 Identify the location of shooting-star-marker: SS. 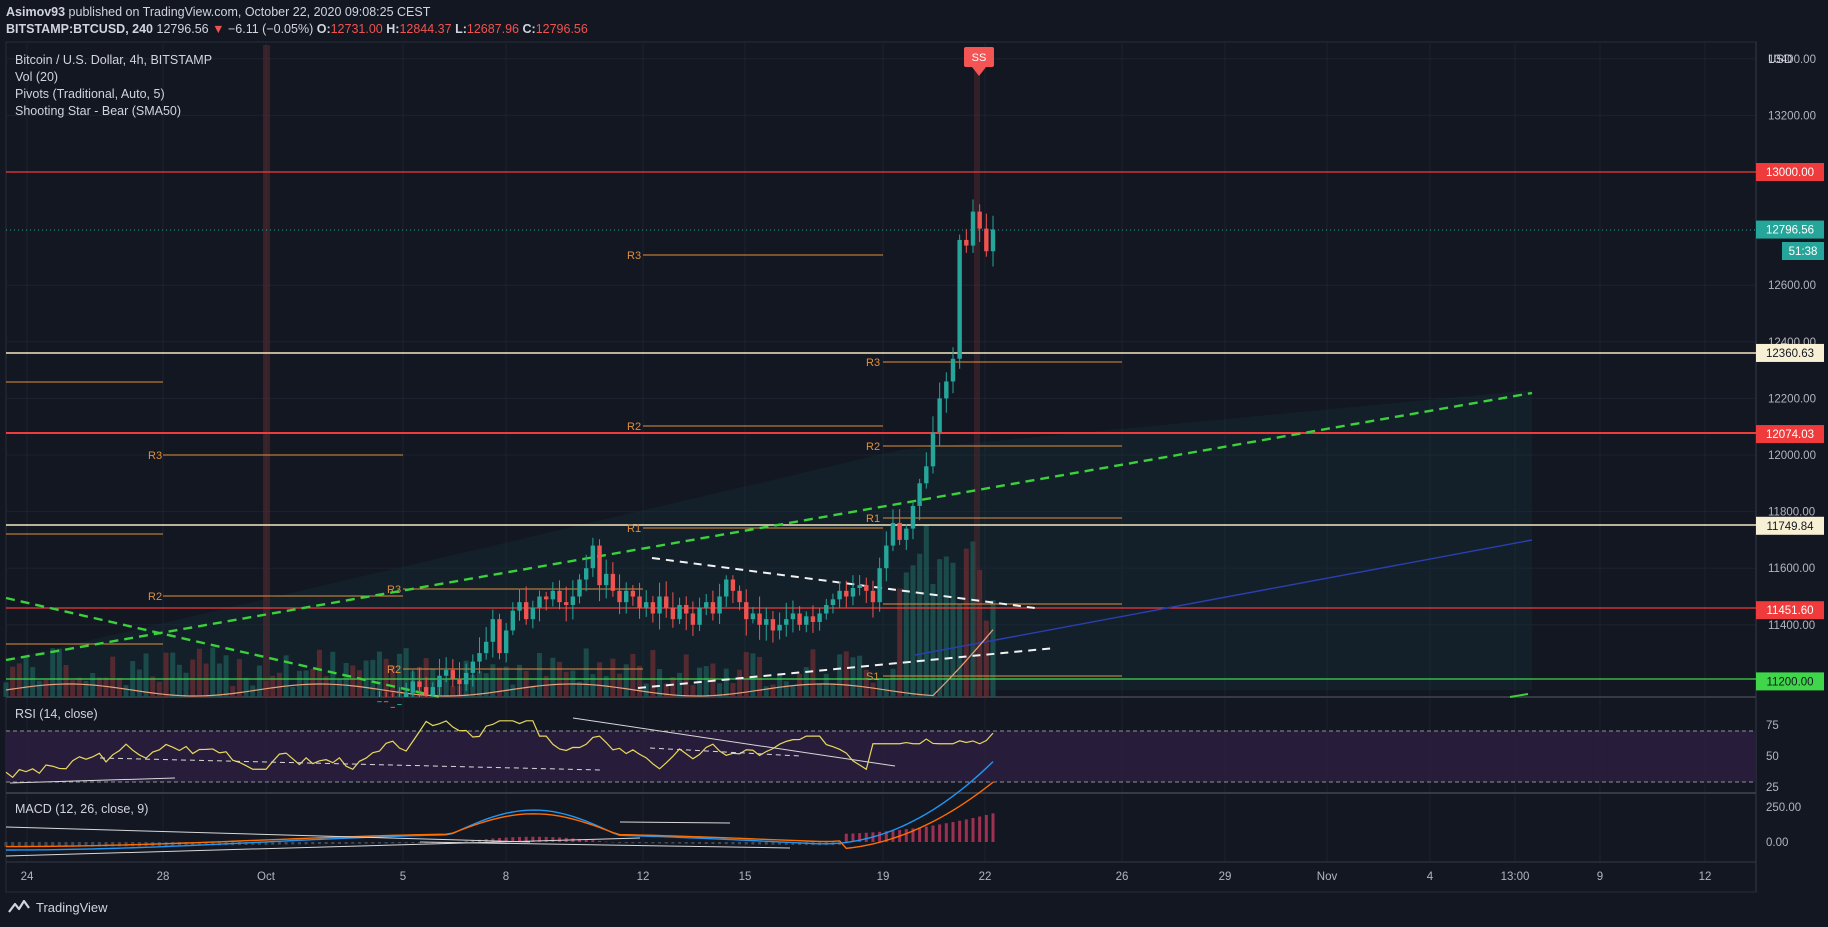
(979, 61).